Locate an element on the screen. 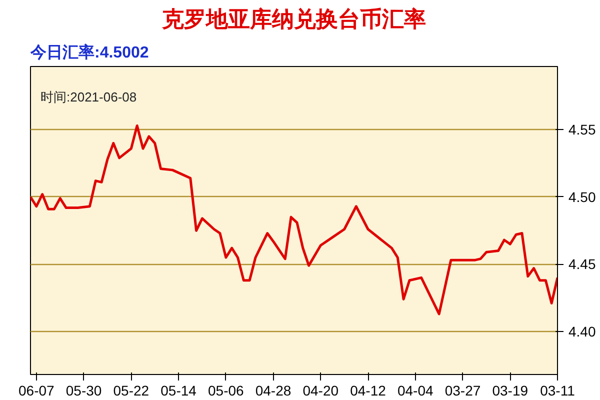  x-tick-label: 03-19 is located at coordinates (510, 390).